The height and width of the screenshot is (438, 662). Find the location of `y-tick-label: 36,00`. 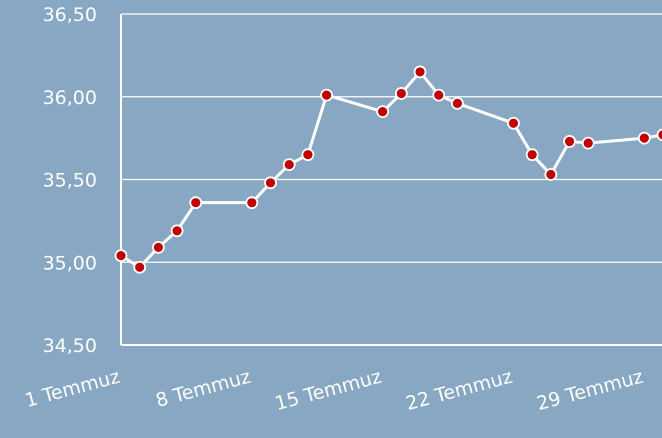

y-tick-label: 36,00 is located at coordinates (70, 98).